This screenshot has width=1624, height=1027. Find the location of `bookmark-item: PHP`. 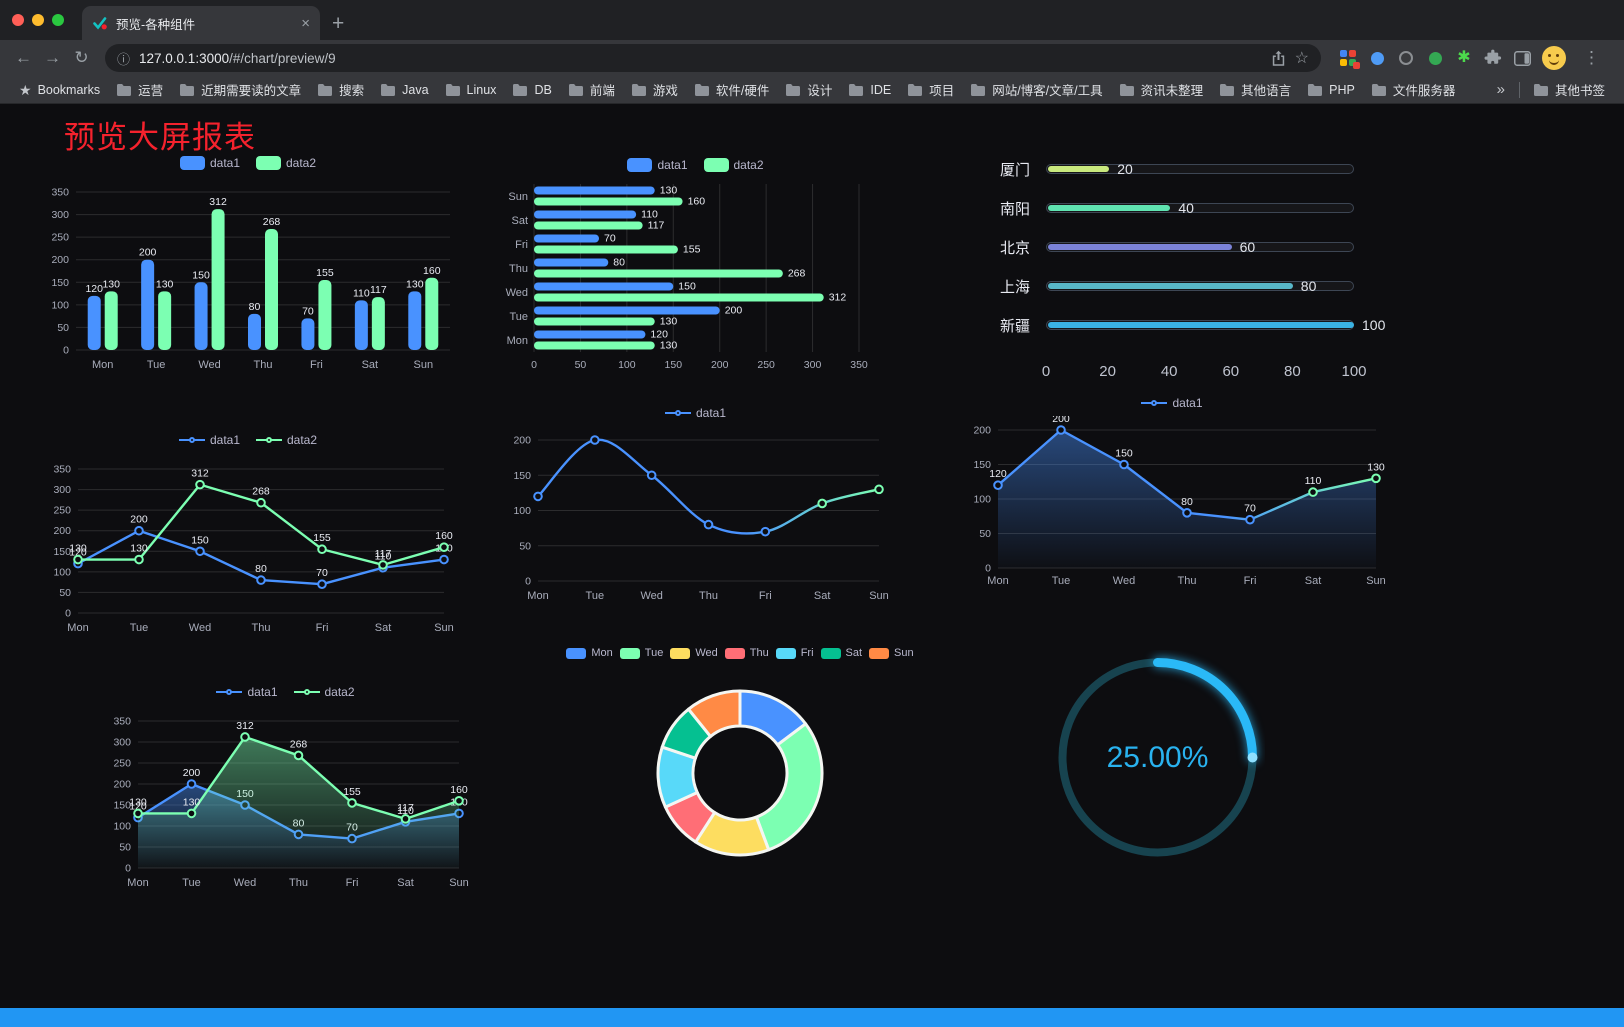

bookmark-item: PHP is located at coordinates (1331, 90).